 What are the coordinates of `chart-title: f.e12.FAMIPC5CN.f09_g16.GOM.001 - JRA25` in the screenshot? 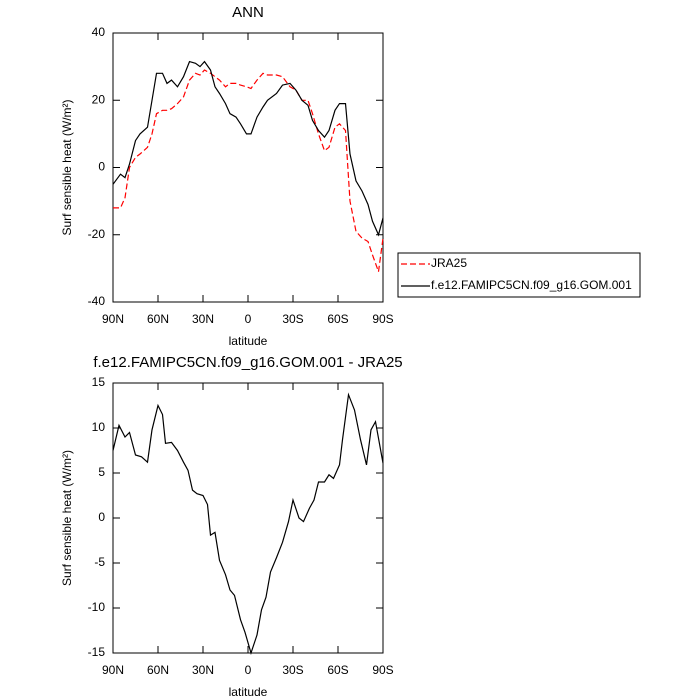 It's located at (247, 362).